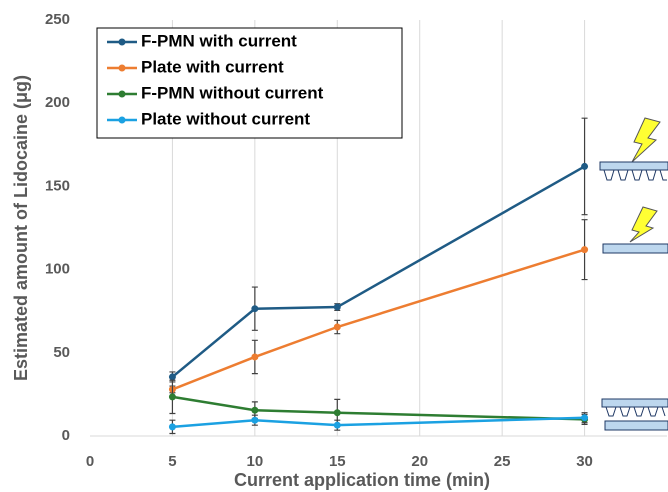 Image resolution: width=668 pixels, height=492 pixels. Describe the element at coordinates (362, 480) in the screenshot. I see `x-axis-label: Current application time (min)` at that location.